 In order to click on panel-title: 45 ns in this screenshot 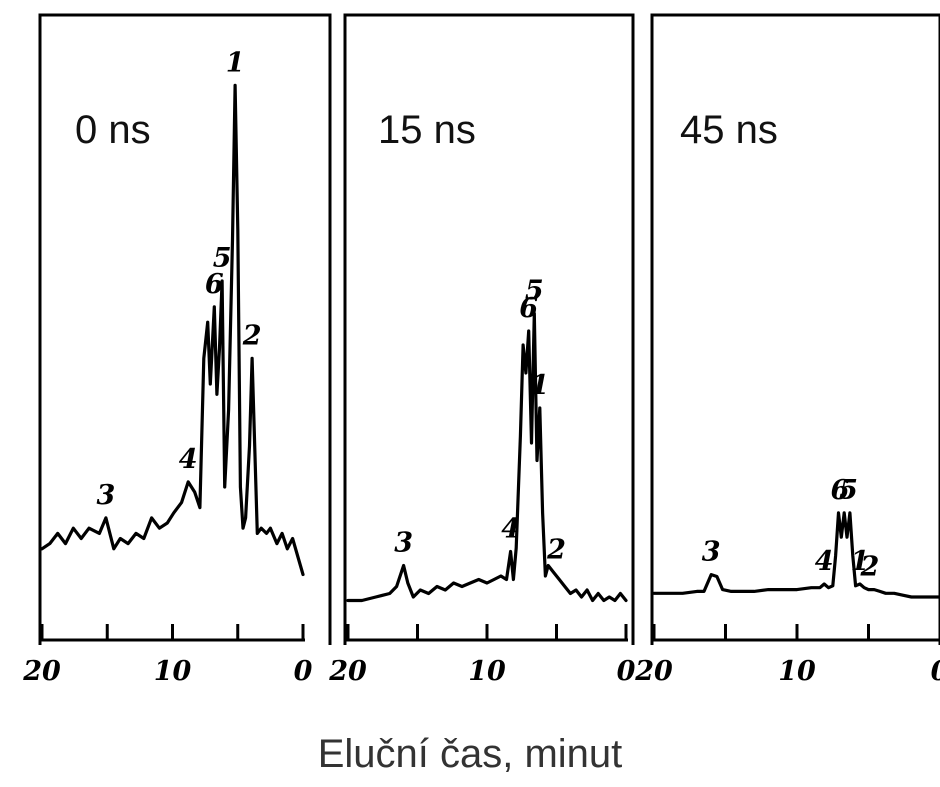, I will do `click(729, 130)`.